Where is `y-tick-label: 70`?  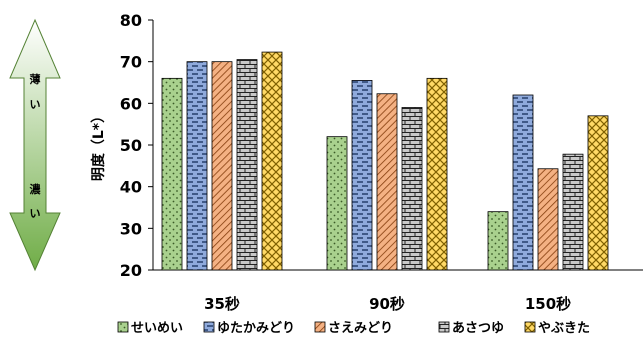
y-tick-label: 70 is located at coordinates (131, 62).